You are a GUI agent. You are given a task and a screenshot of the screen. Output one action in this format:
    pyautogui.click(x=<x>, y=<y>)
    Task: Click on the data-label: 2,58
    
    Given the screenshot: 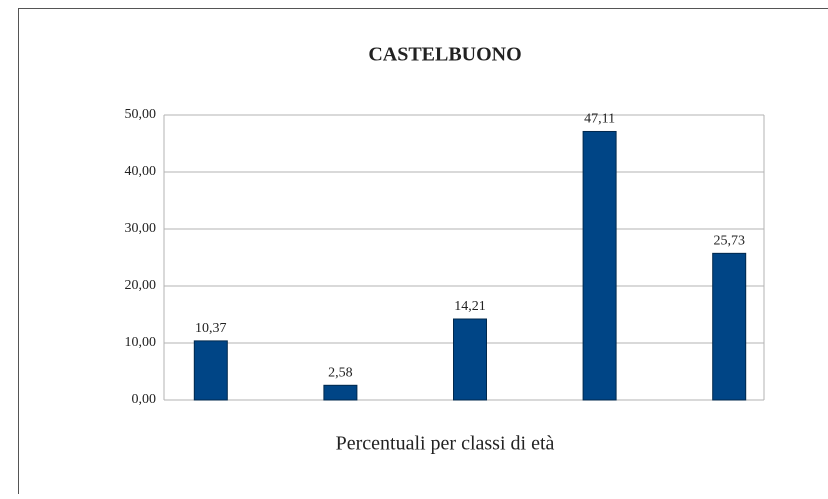 What is the action you would take?
    pyautogui.click(x=340, y=373)
    